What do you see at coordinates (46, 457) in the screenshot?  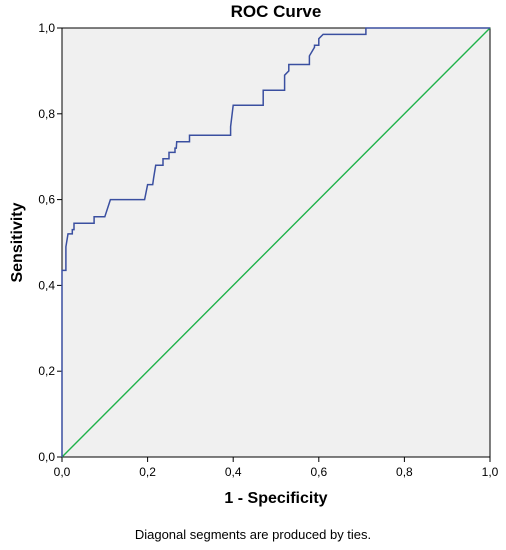 I see `y-tick-label: 0,0` at bounding box center [46, 457].